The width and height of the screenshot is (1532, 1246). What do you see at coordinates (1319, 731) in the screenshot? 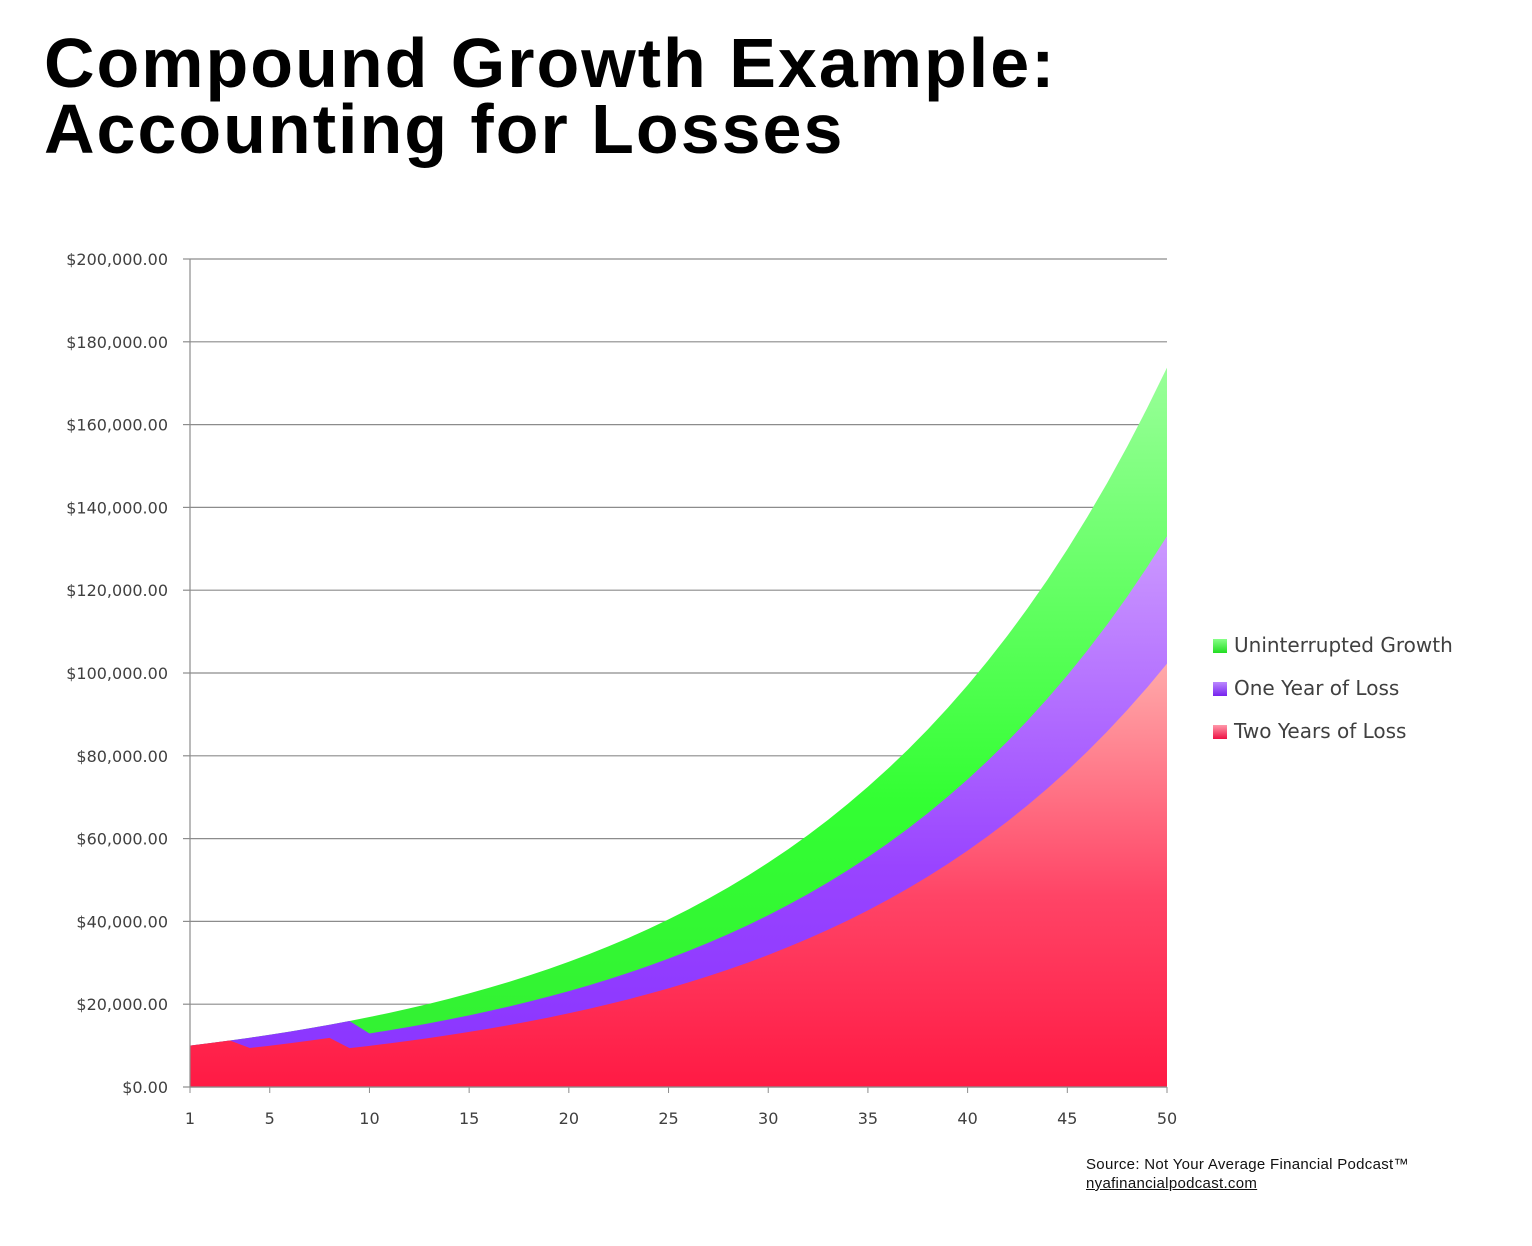
I see `legend-label: Two Years of Loss` at bounding box center [1319, 731].